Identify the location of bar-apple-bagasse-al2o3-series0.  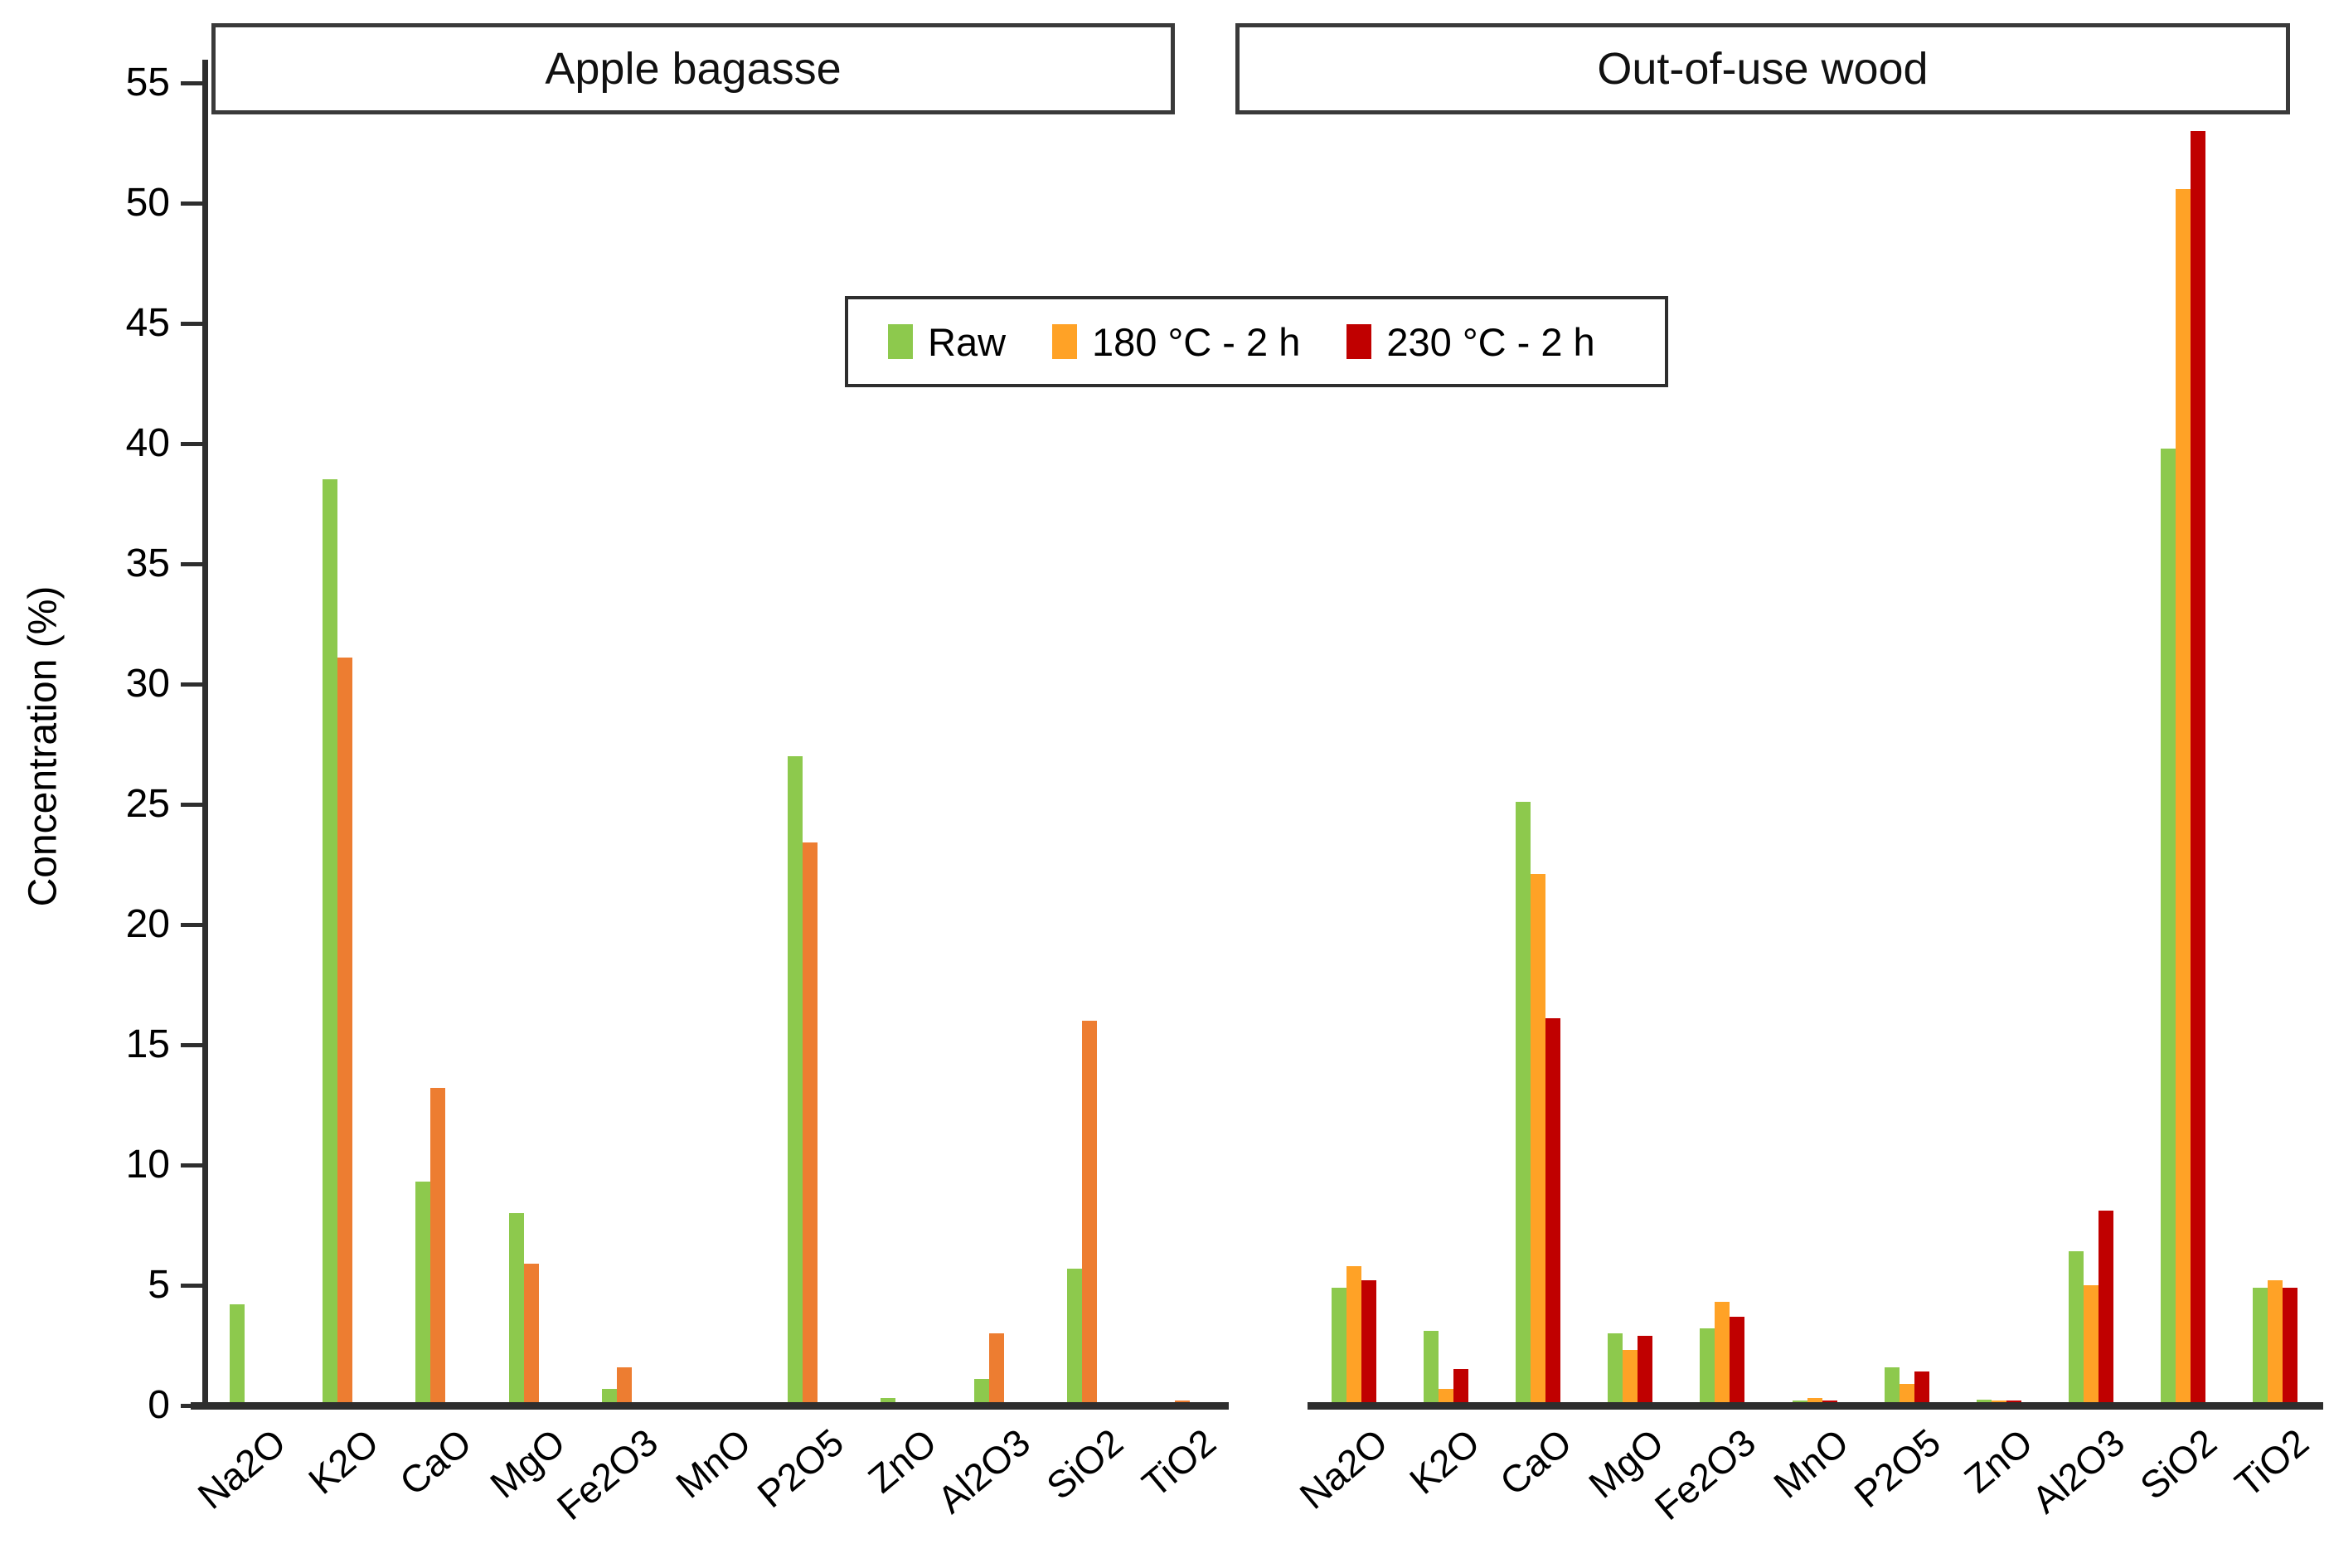
(982, 1392).